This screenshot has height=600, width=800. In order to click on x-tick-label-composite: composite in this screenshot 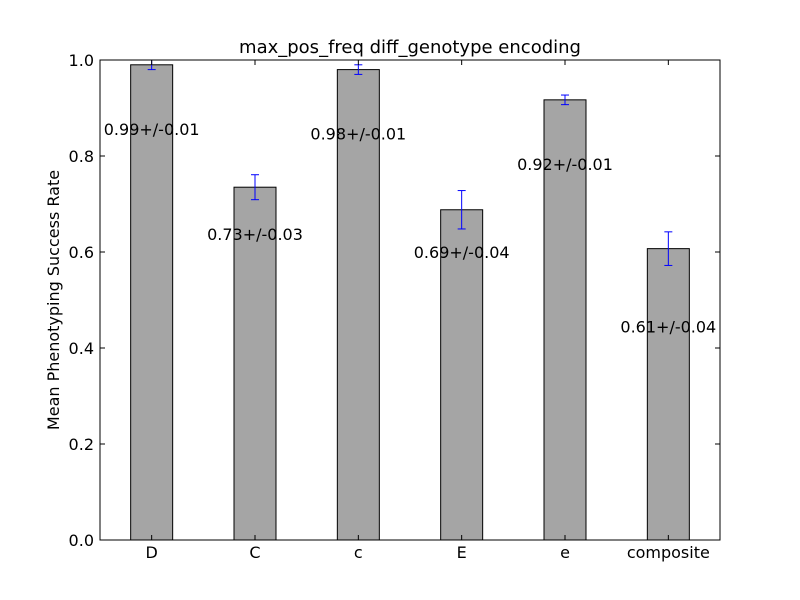, I will do `click(668, 552)`.